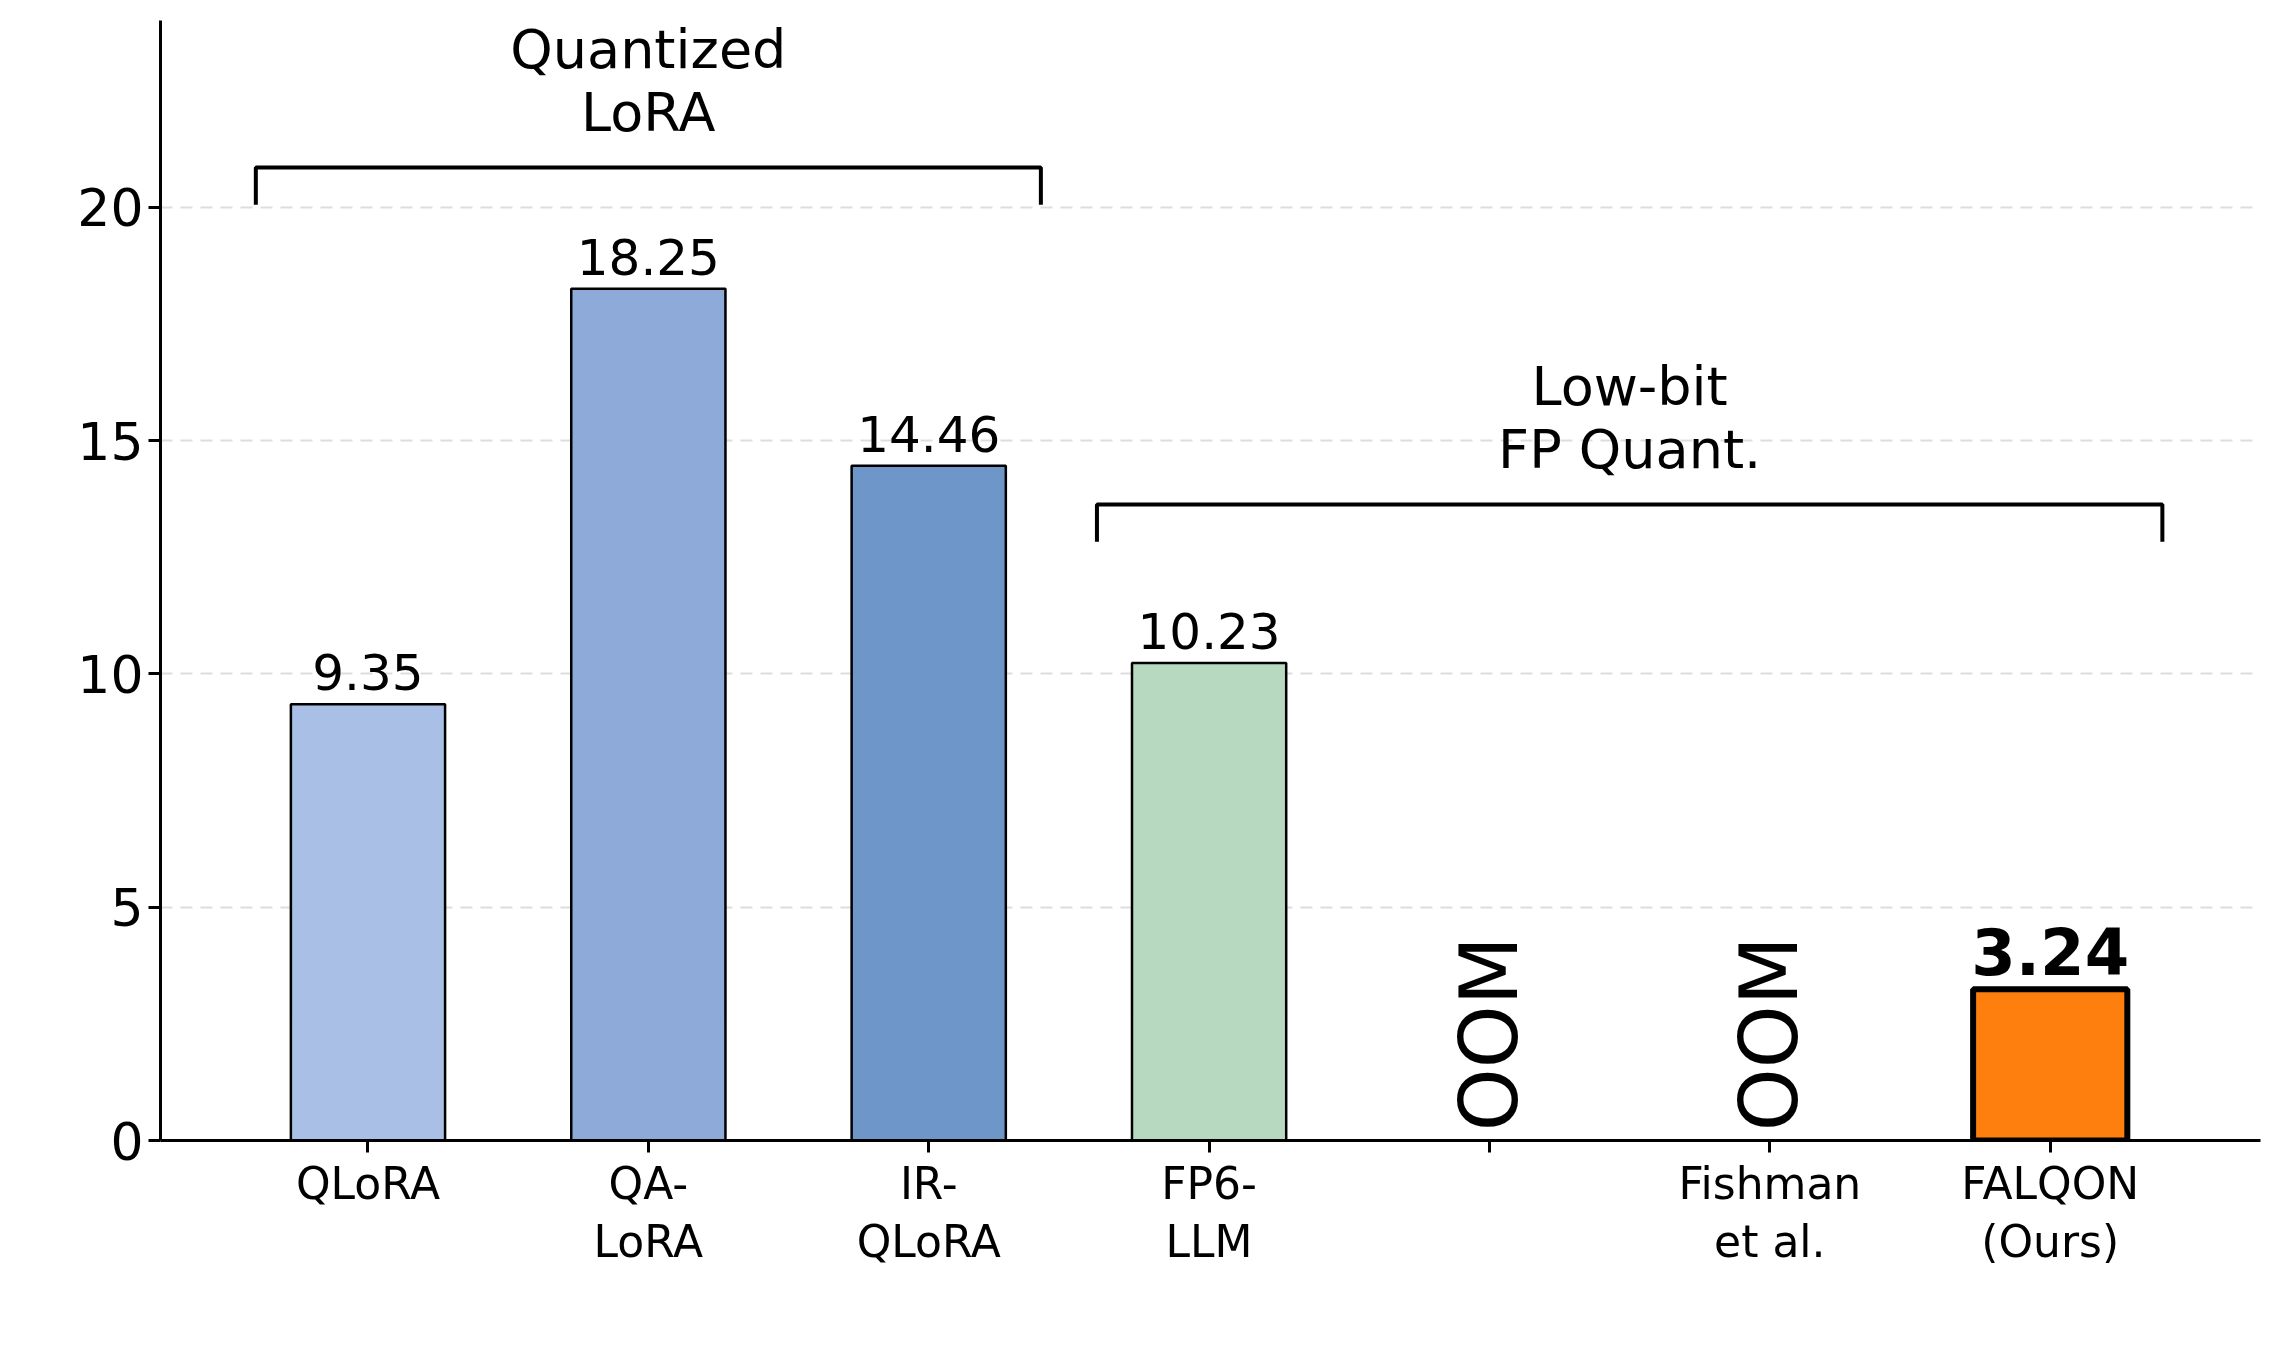  I want to click on data-label: 9.35, so click(368, 673).